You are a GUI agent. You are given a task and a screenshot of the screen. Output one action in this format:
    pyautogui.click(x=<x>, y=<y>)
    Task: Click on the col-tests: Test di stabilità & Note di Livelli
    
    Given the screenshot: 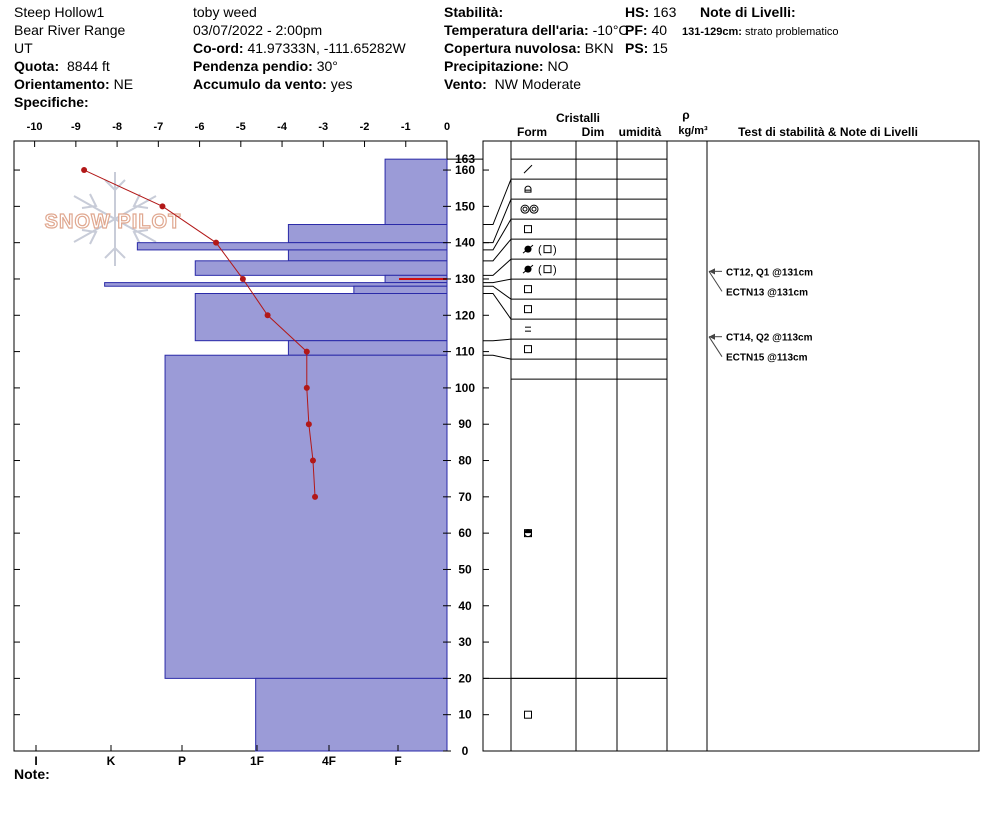 What is the action you would take?
    pyautogui.click(x=828, y=132)
    